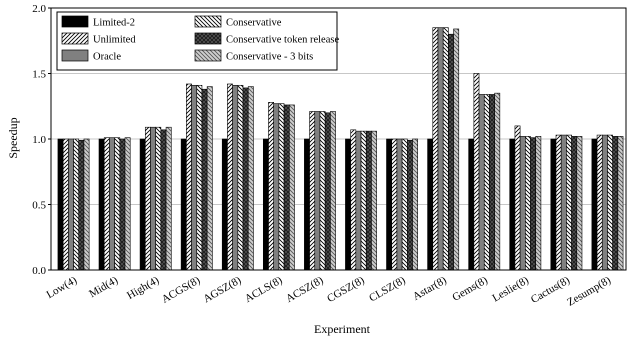 The width and height of the screenshot is (628, 341). What do you see at coordinates (358, 200) in the screenshot?
I see `bar-oracle-cgsz-8-` at bounding box center [358, 200].